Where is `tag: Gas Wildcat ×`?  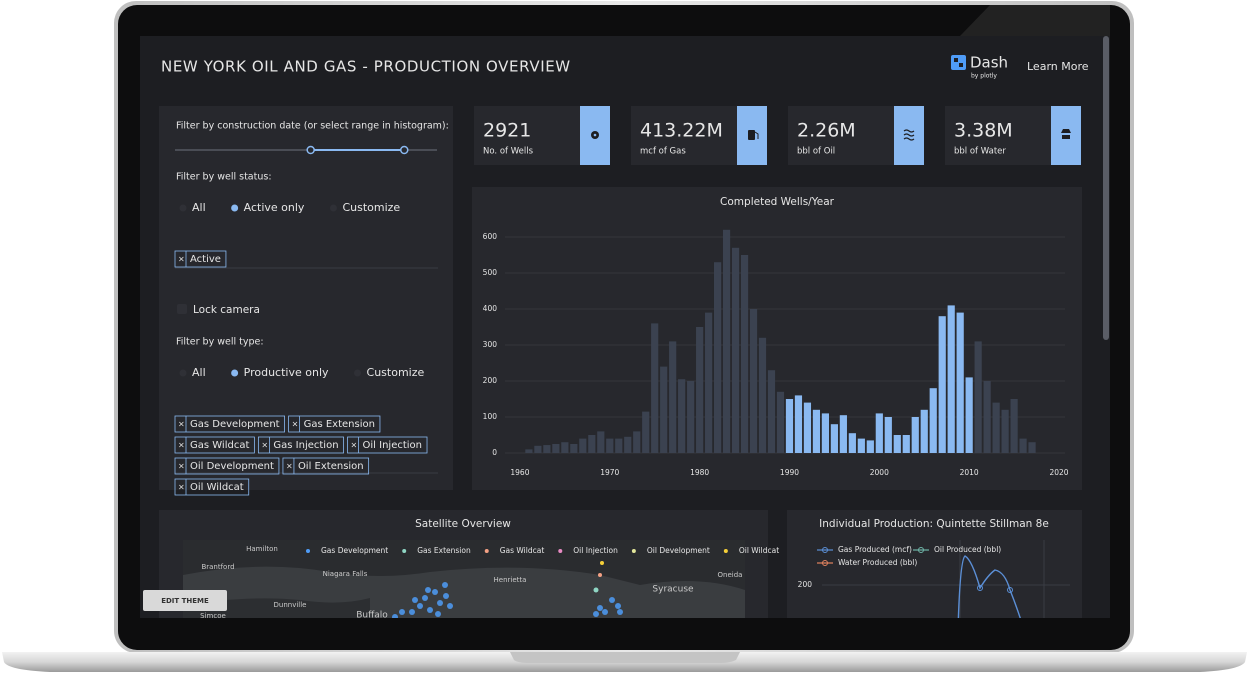 tag: Gas Wildcat × is located at coordinates (214, 445).